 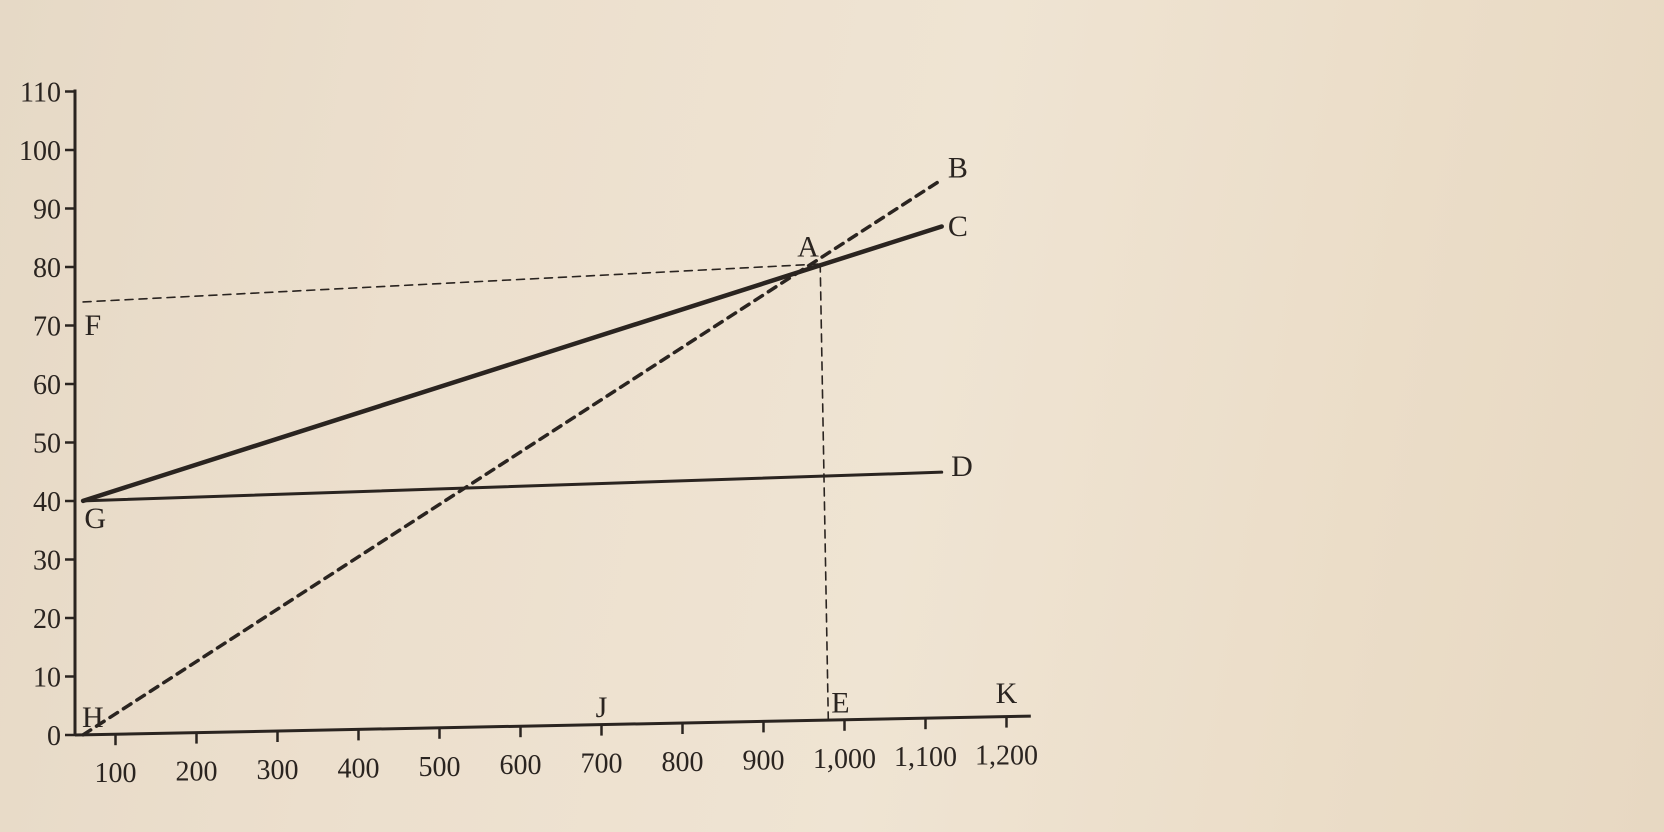 What do you see at coordinates (958, 226) in the screenshot?
I see `point-label-c: C` at bounding box center [958, 226].